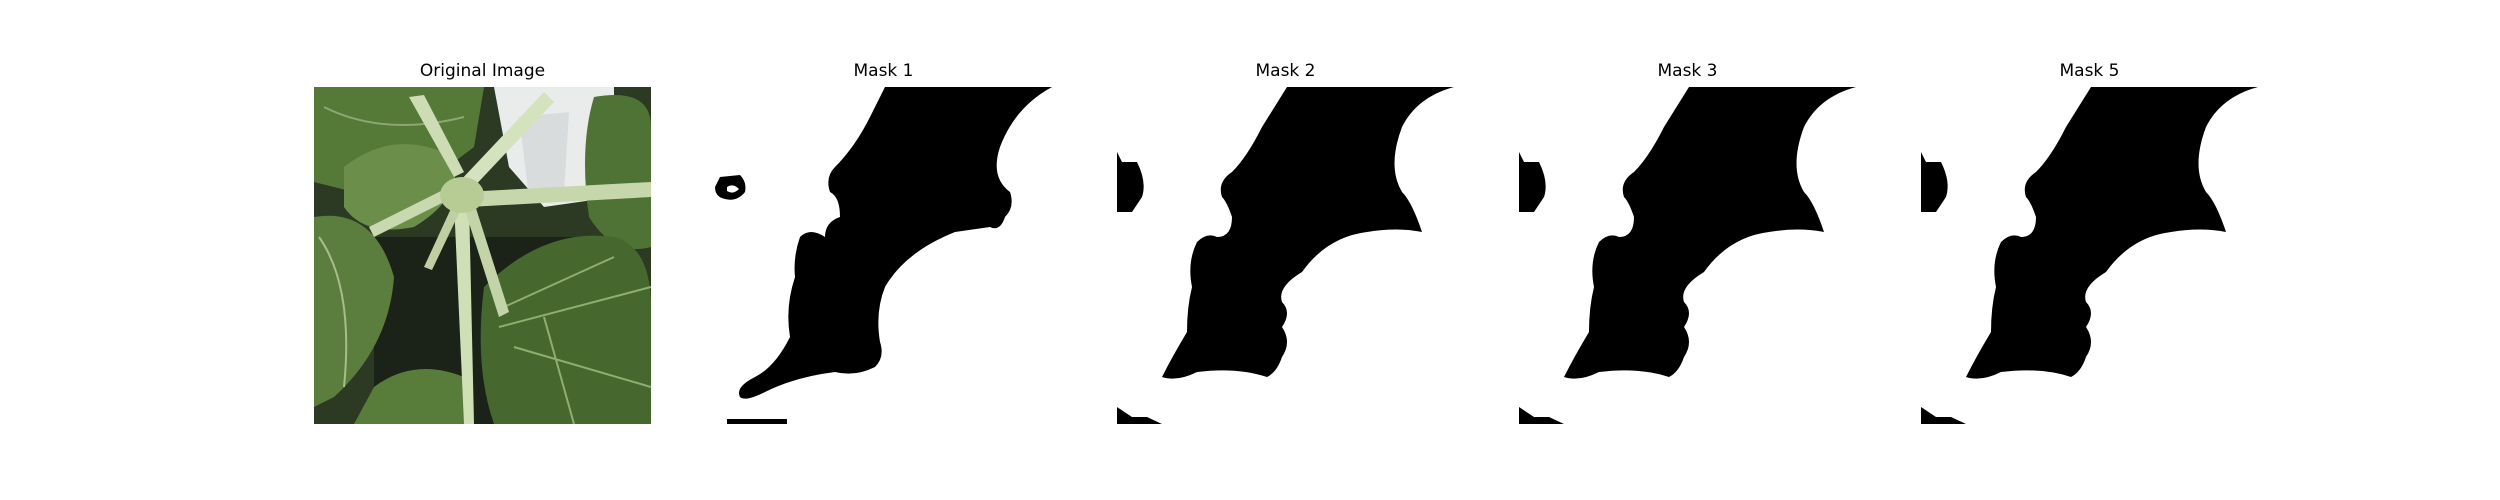 The height and width of the screenshot is (500, 2500). I want to click on panel-title: Mask 1, so click(883, 71).